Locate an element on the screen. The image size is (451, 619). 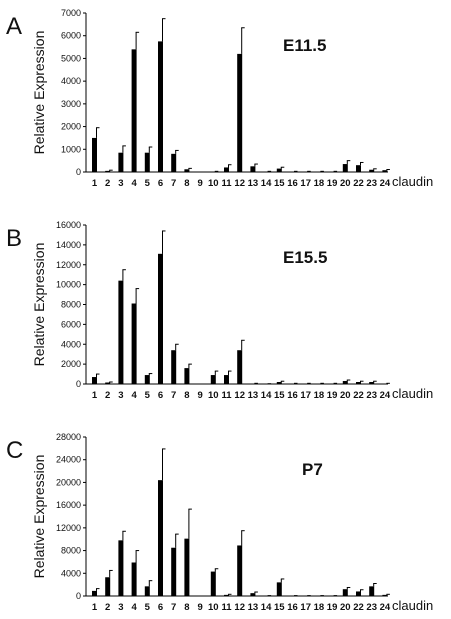
y-tick-label: 24000 is located at coordinates (68, 460).